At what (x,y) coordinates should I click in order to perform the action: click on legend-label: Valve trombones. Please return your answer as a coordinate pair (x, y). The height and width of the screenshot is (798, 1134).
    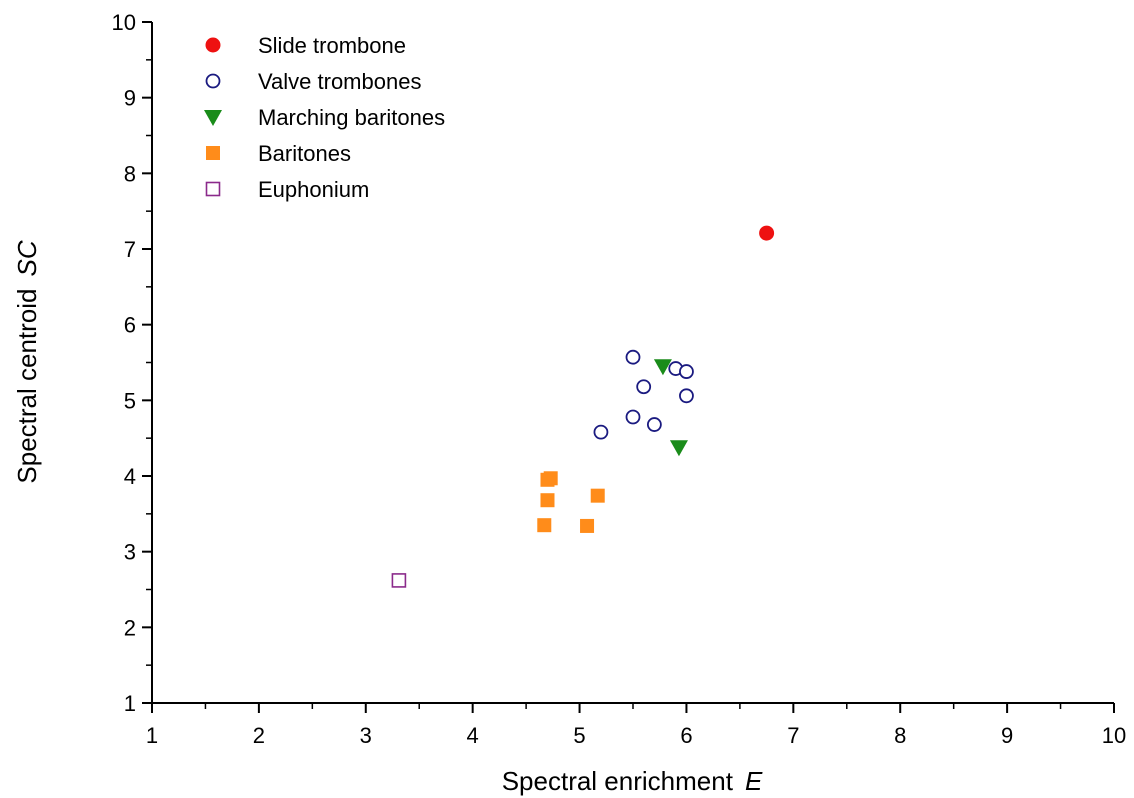
    Looking at the image, I should click on (339, 81).